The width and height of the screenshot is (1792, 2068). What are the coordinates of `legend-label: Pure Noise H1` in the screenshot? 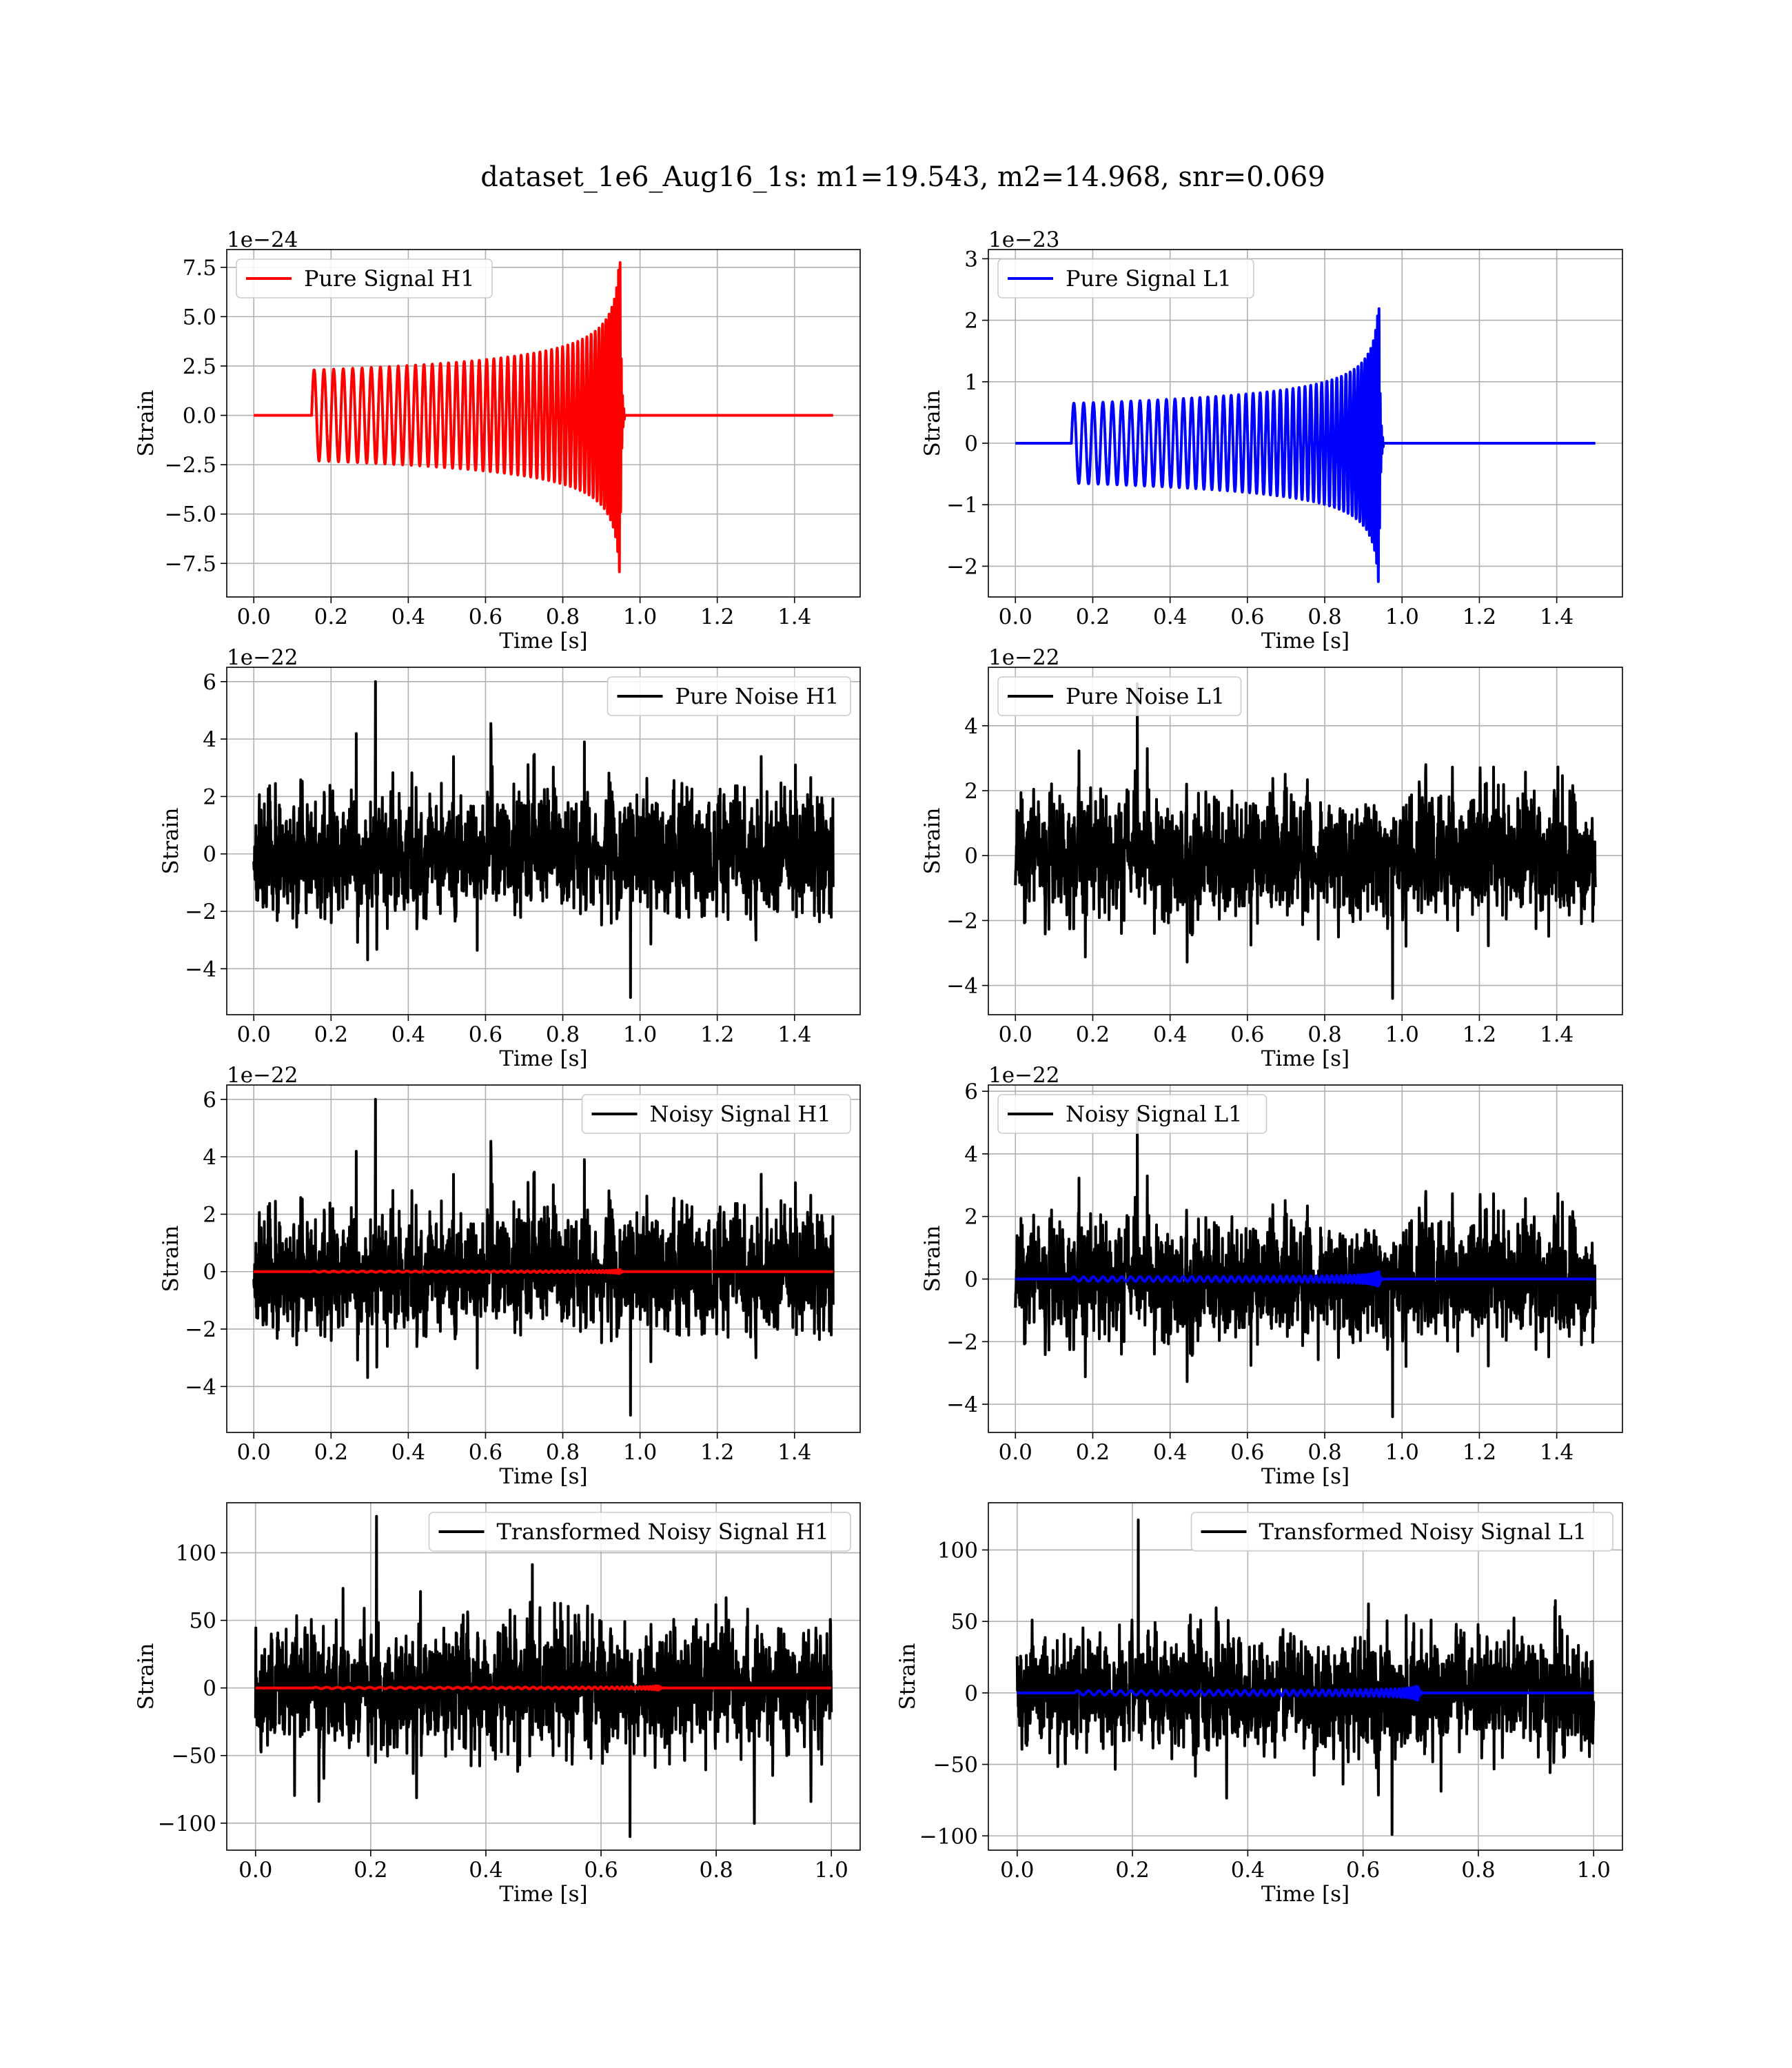 It's located at (757, 696).